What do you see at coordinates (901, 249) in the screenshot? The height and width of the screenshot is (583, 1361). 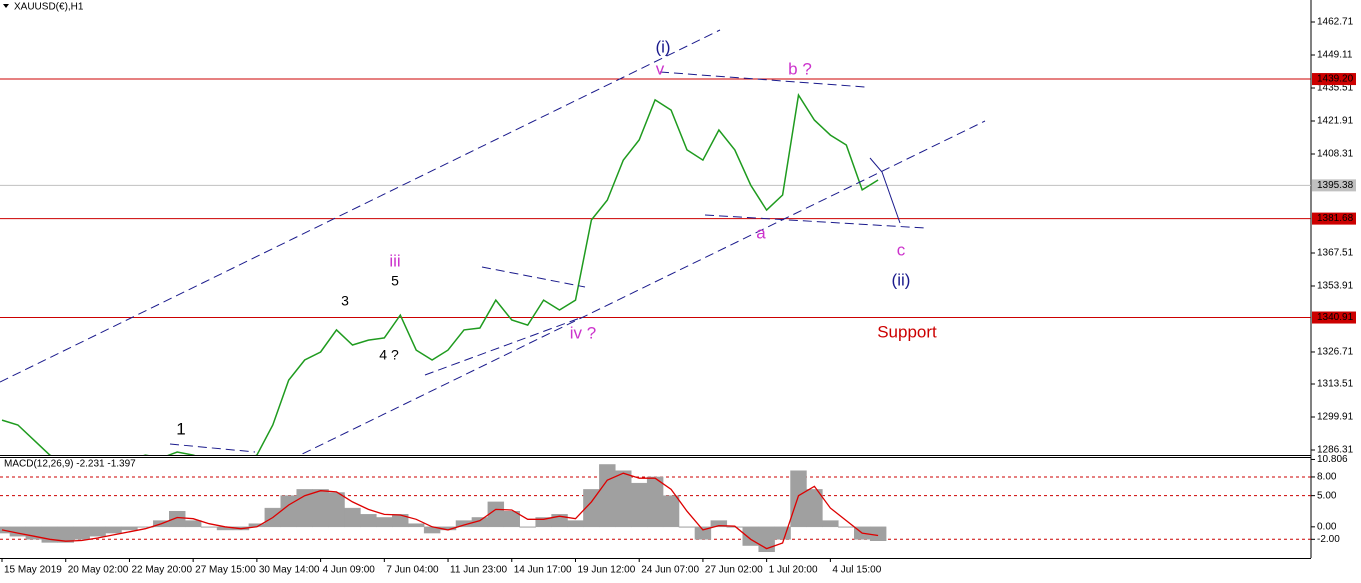 I see `wave-label: c` at bounding box center [901, 249].